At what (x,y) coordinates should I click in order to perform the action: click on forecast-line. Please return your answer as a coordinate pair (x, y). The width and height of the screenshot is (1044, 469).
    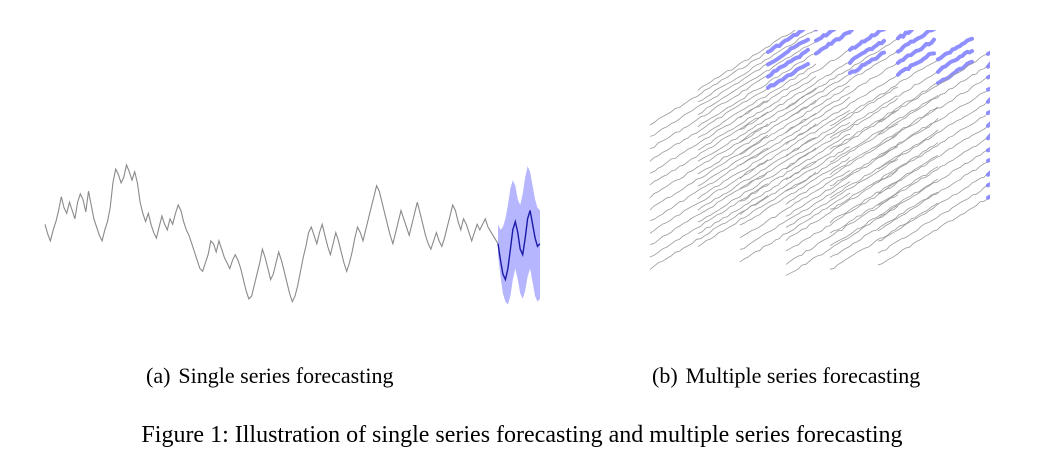
    Looking at the image, I should click on (519, 246).